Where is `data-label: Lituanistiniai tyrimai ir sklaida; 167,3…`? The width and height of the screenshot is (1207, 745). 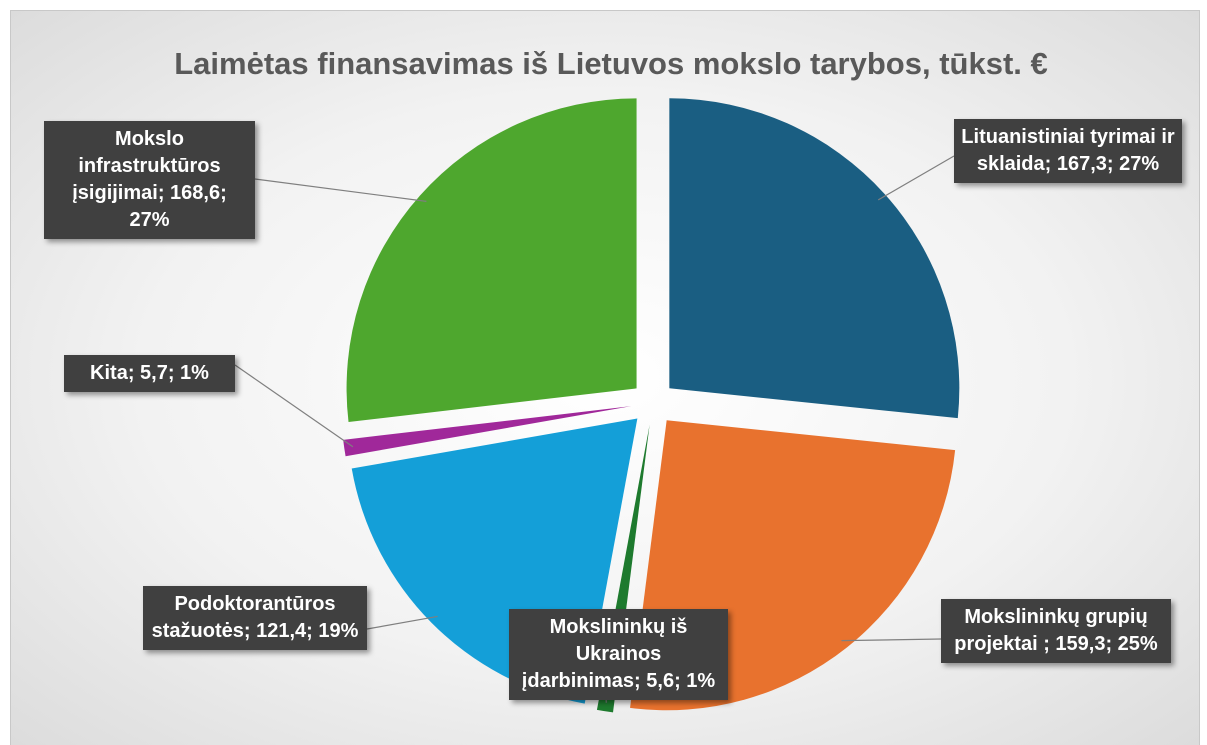 data-label: Lituanistiniai tyrimai ir sklaida; 167,3… is located at coordinates (1068, 151).